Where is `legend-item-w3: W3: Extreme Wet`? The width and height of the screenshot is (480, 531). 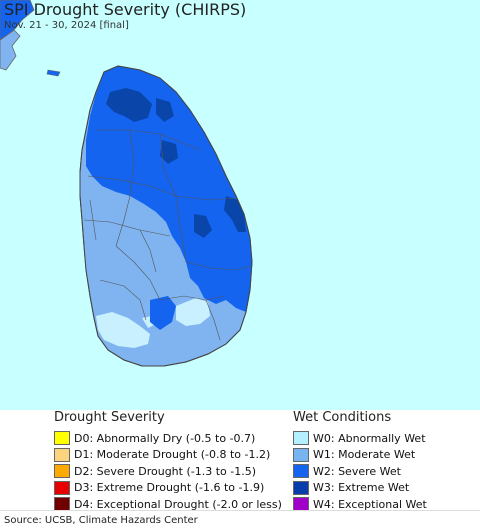
legend-item-w3: W3: Extreme Wet is located at coordinates (360, 488).